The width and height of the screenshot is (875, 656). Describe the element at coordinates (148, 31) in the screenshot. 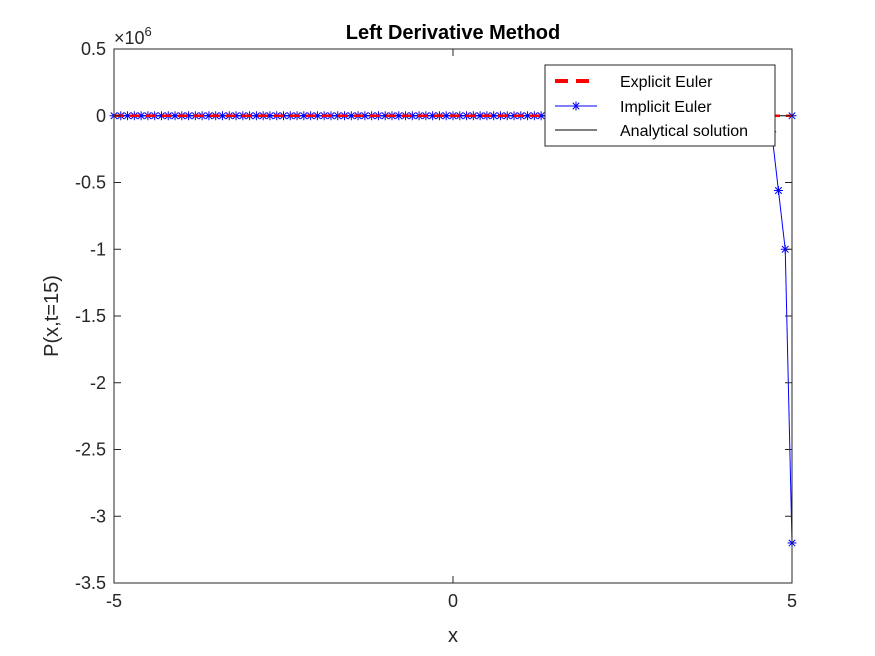

I see `exponent-power: 6` at that location.